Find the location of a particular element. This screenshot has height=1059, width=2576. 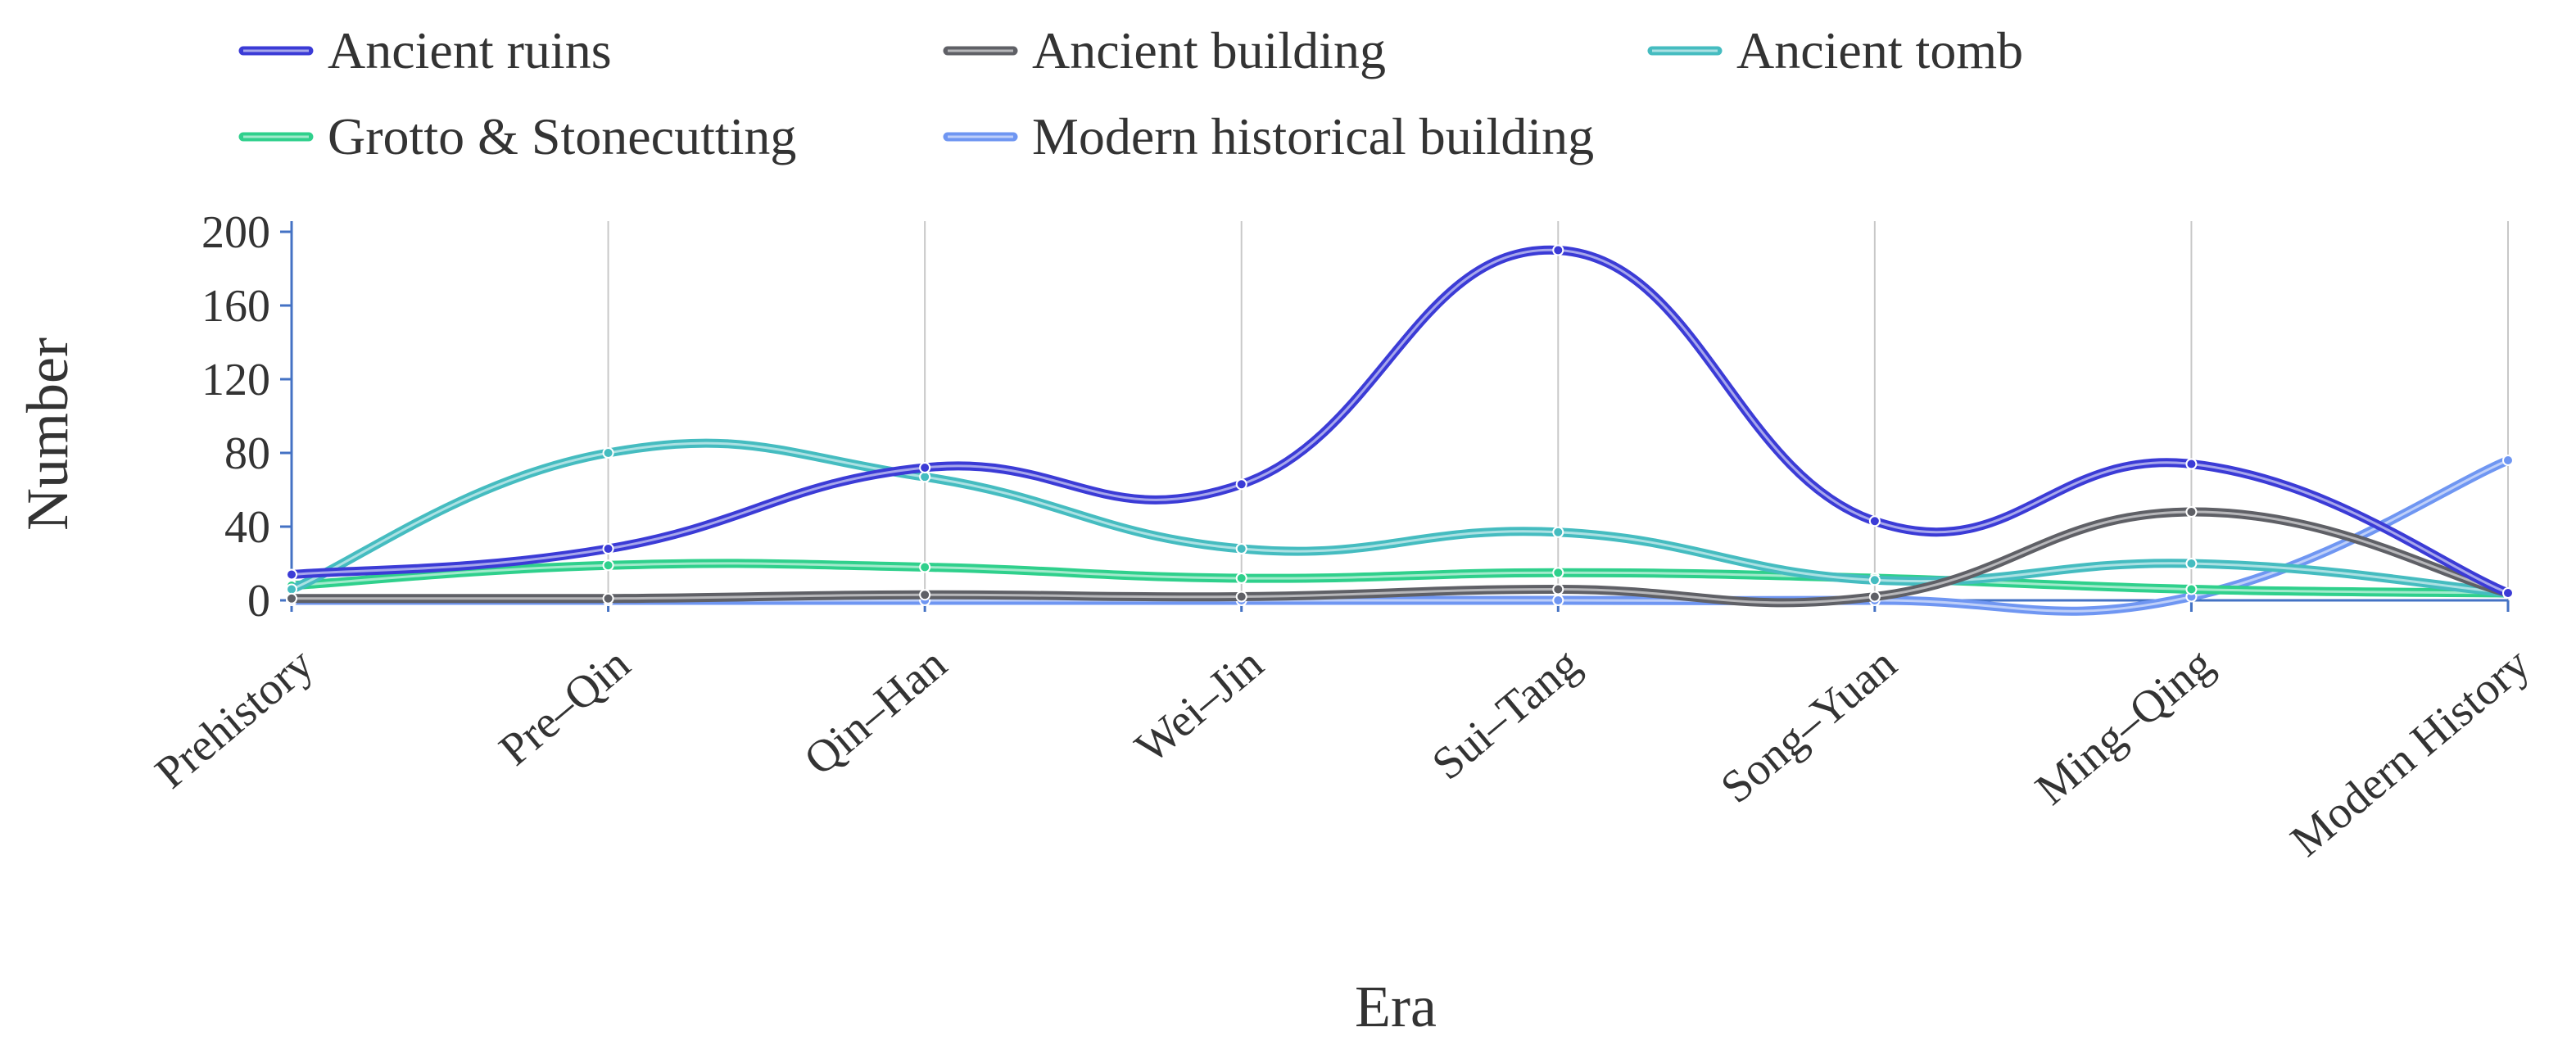

data-point-ancient-tomb-ming-qing is located at coordinates (2191, 563).